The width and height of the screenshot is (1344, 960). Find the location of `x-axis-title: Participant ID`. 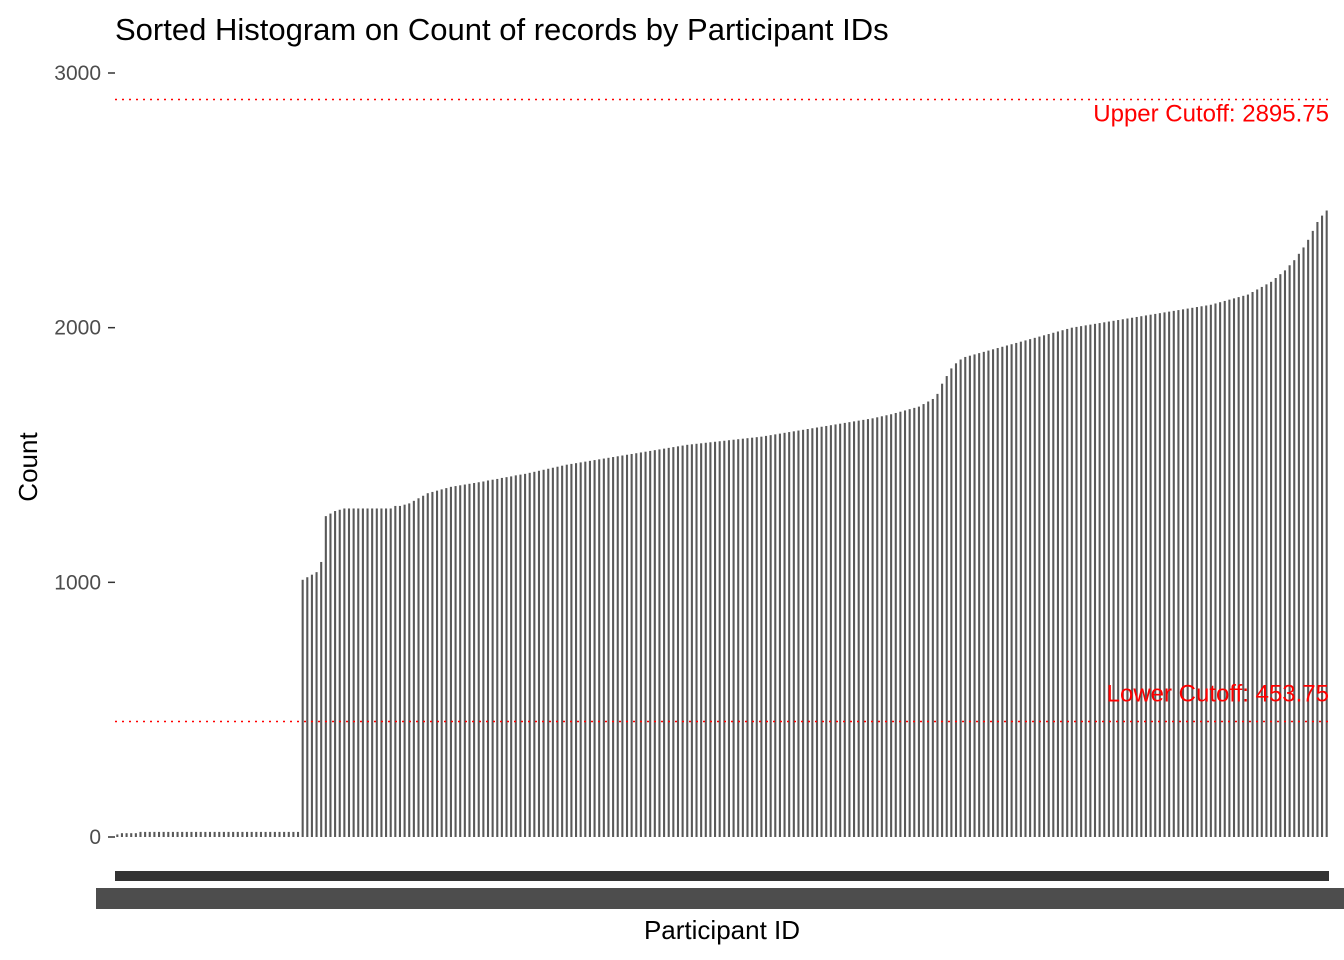

x-axis-title: Participant ID is located at coordinates (722, 930).